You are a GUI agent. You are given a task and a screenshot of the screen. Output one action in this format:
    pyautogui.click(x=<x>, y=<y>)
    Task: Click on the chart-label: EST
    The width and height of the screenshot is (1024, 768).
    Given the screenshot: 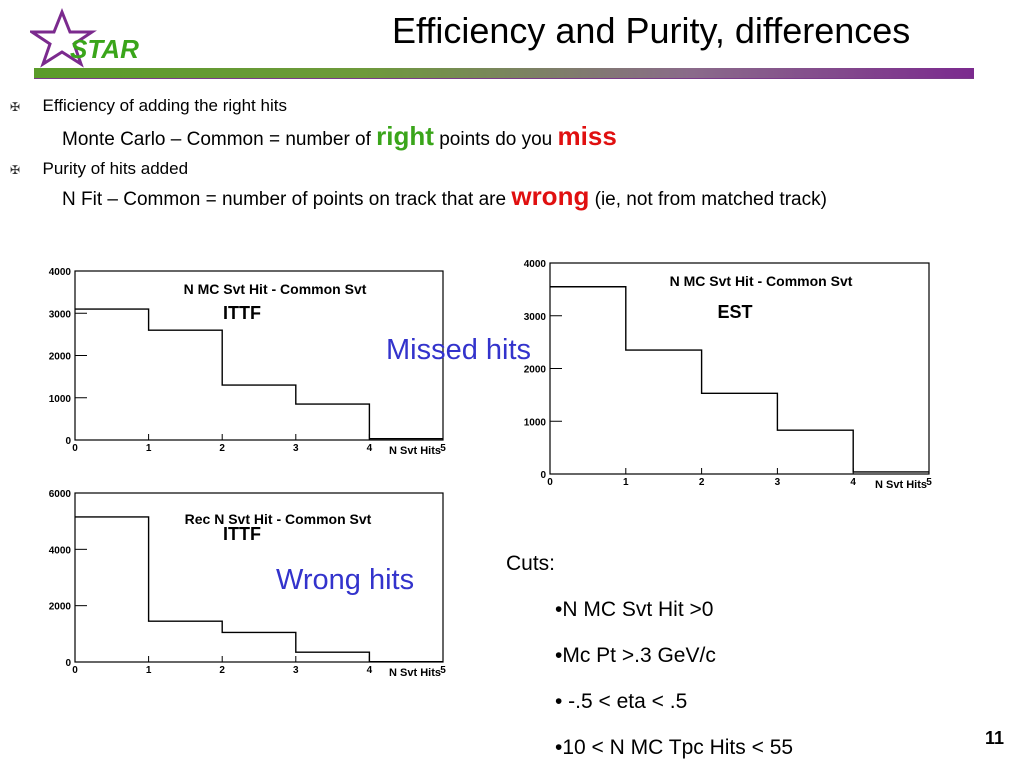 What is the action you would take?
    pyautogui.click(x=734, y=312)
    